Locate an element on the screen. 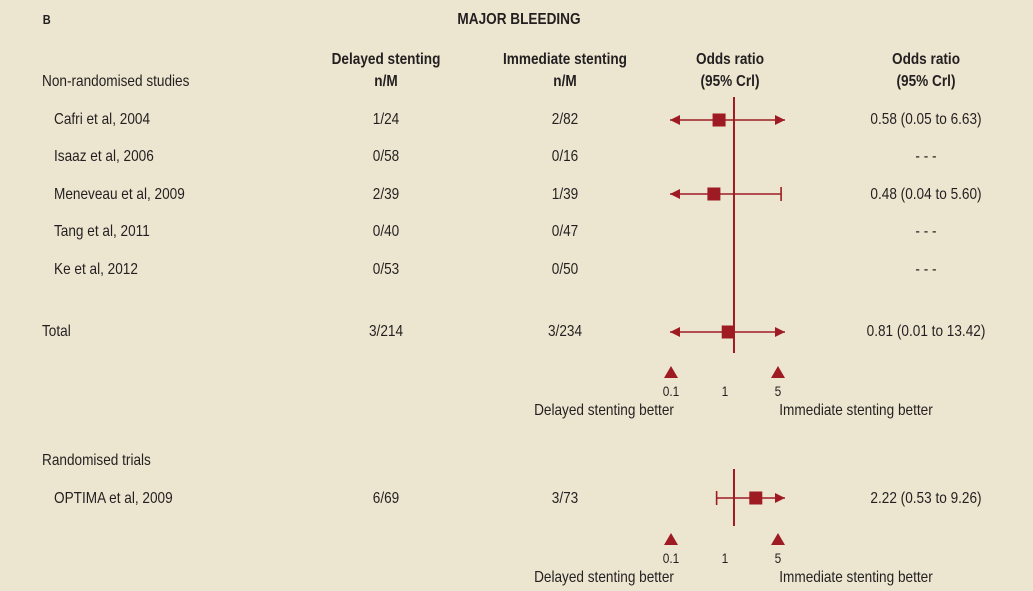 Image resolution: width=1033 pixels, height=591 pixels. panel-label: B is located at coordinates (46, 19).